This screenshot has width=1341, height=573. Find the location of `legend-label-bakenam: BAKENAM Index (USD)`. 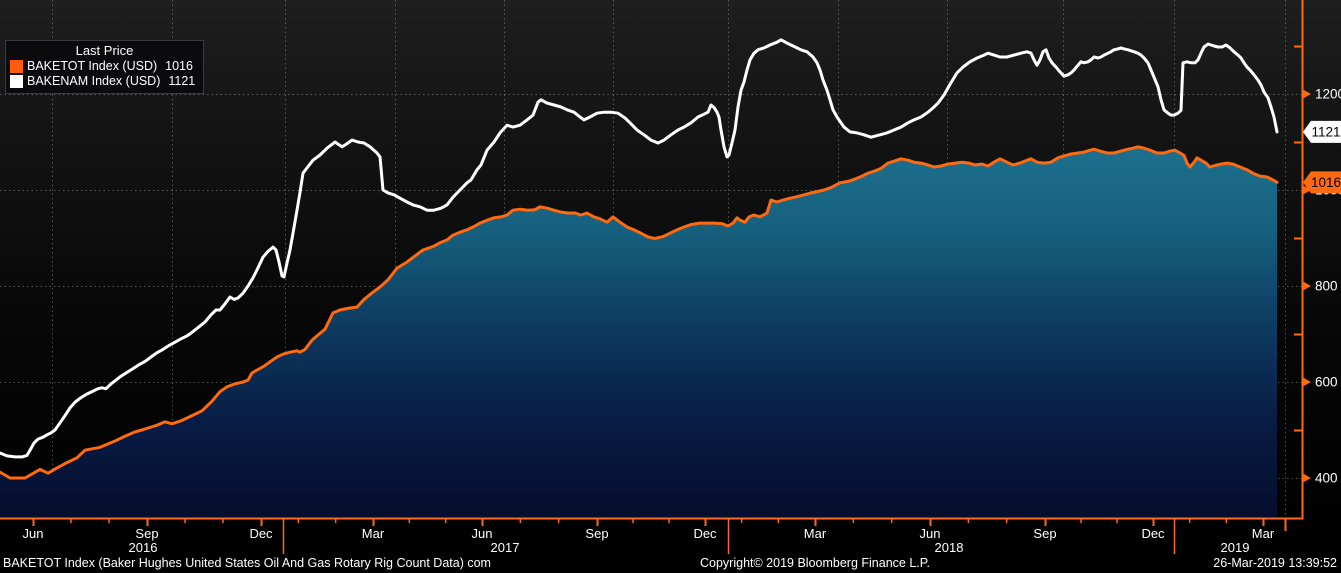

legend-label-bakenam: BAKENAM Index (USD) is located at coordinates (94, 81).